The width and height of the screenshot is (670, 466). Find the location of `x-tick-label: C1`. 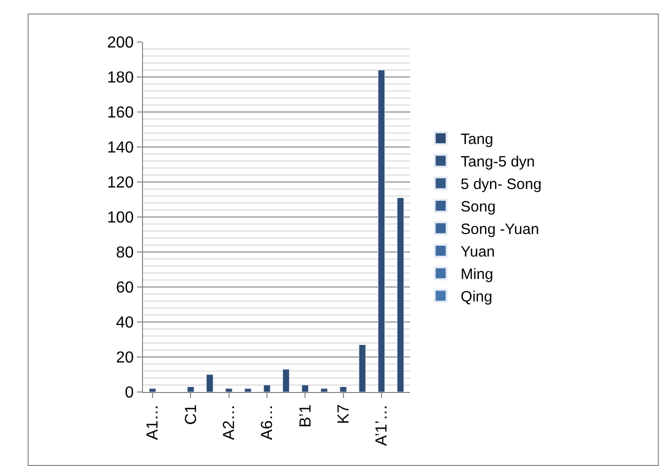

x-tick-label: C1 is located at coordinates (191, 414).